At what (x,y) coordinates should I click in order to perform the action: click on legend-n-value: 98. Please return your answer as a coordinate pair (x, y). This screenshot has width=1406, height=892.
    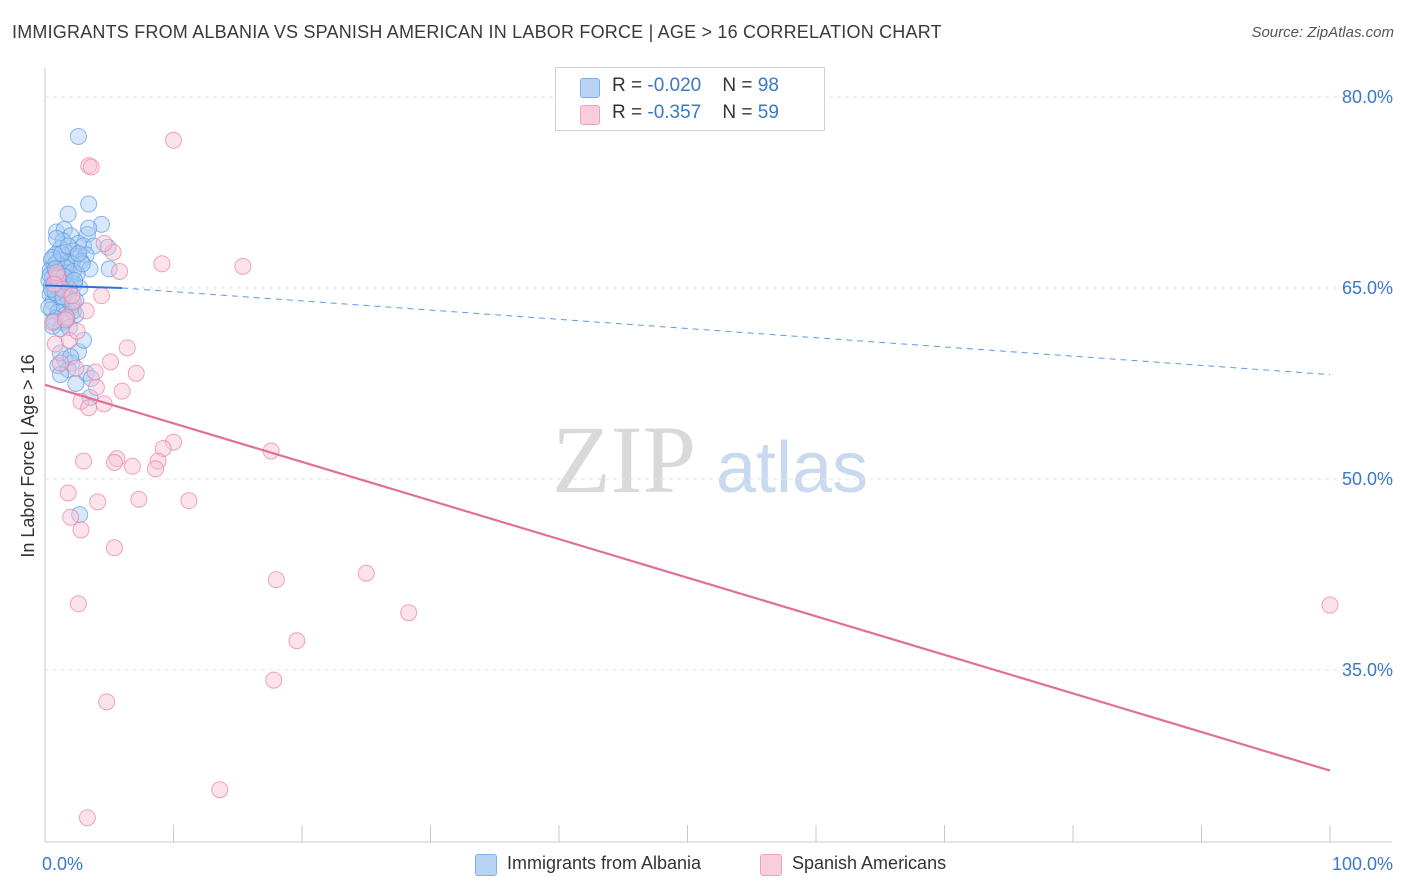
    Looking at the image, I should click on (768, 85).